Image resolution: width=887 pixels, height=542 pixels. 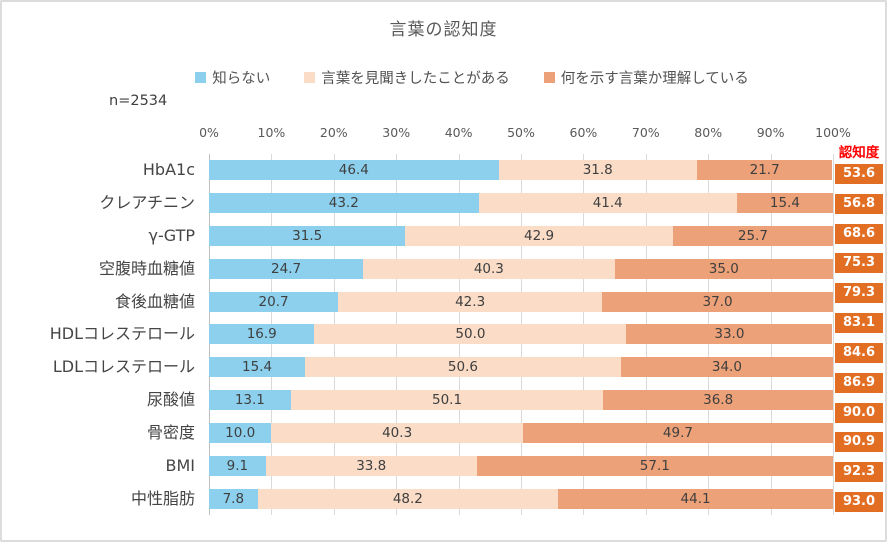 I want to click on category-label: HbA1c, so click(x=168, y=170).